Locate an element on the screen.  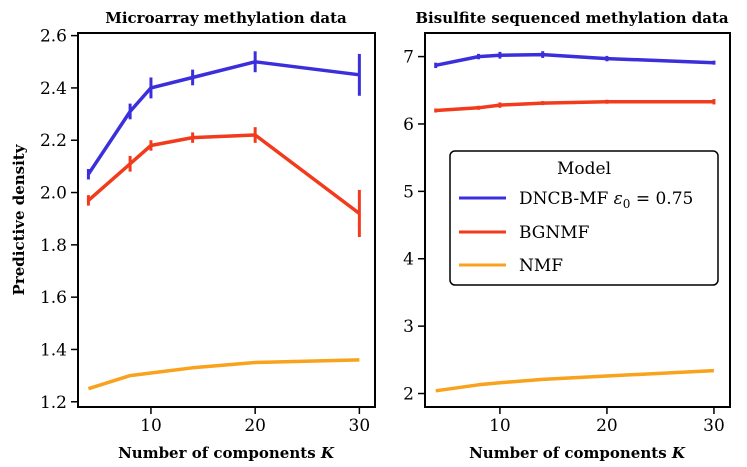
y-tick-label: 2.0 is located at coordinates (53, 194).